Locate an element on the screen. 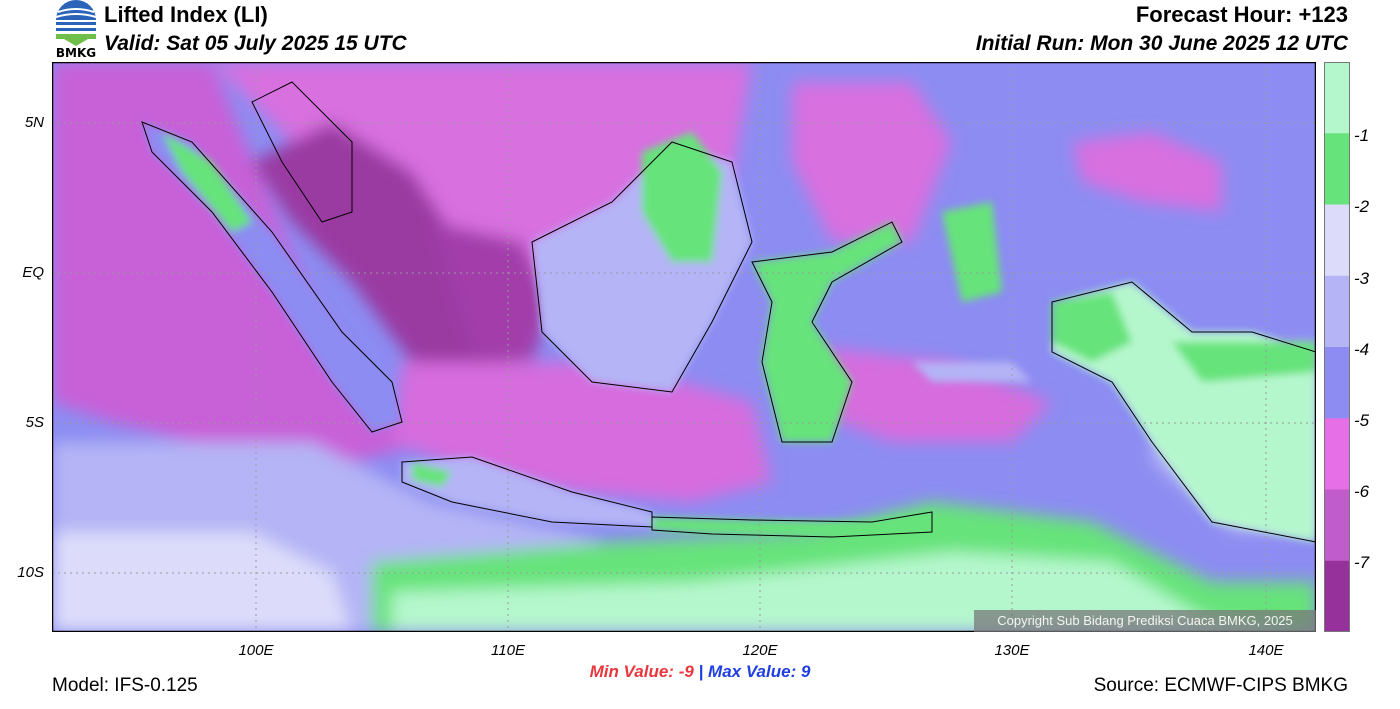 The height and width of the screenshot is (709, 1400). valid-time: Valid: Sat 05 July 2025 15 UTC is located at coordinates (255, 43).